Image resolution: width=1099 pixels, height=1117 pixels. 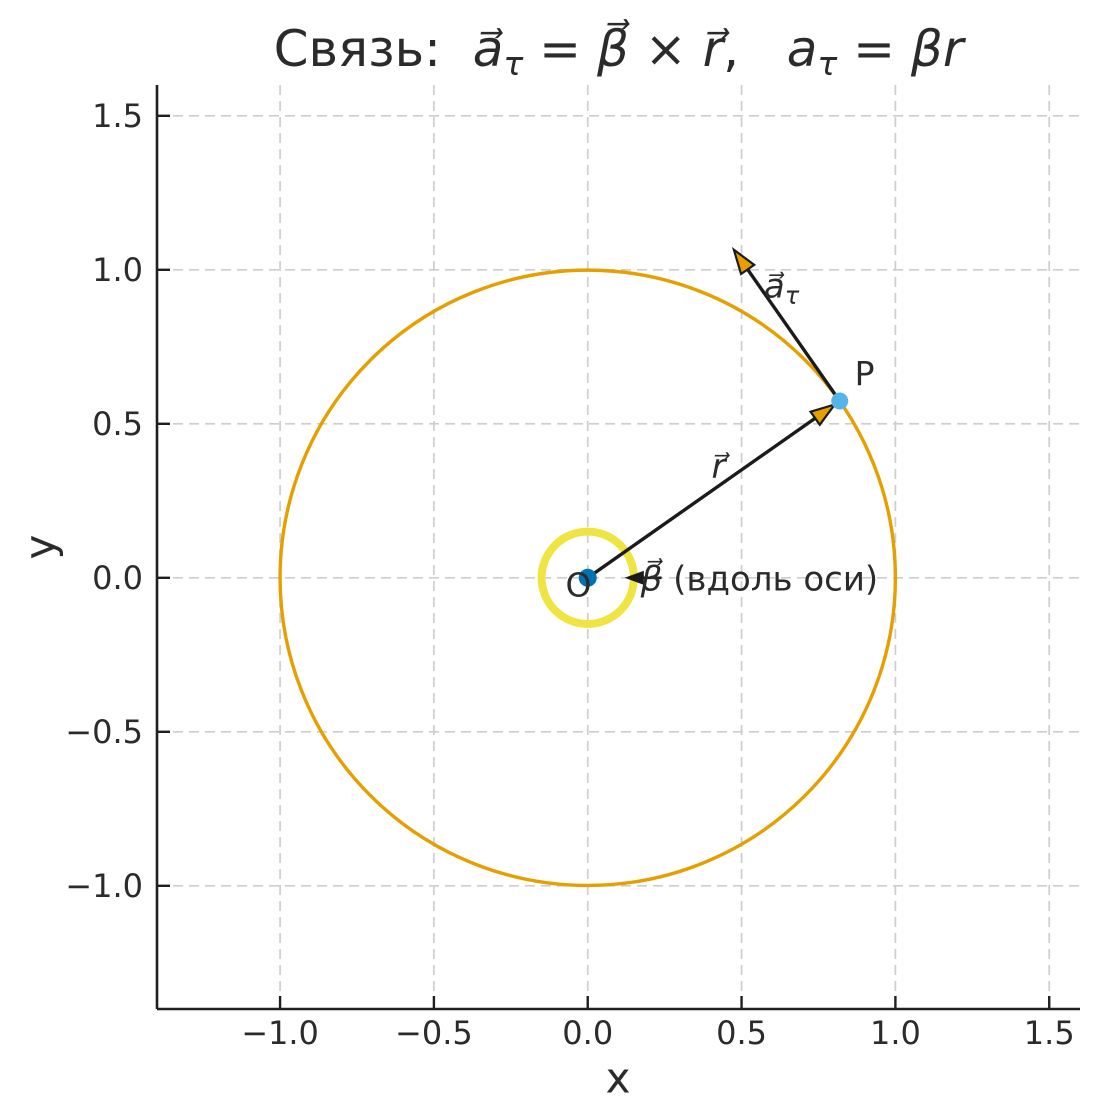 I want to click on title-token: a, so click(x=802, y=49).